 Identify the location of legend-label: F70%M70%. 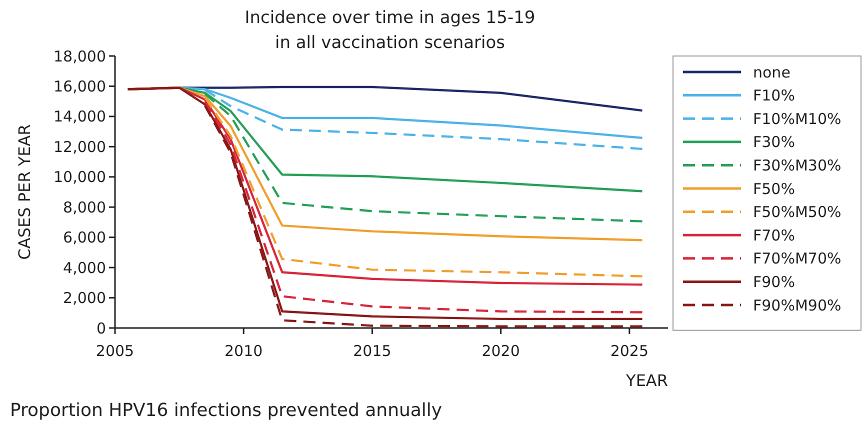
(797, 259).